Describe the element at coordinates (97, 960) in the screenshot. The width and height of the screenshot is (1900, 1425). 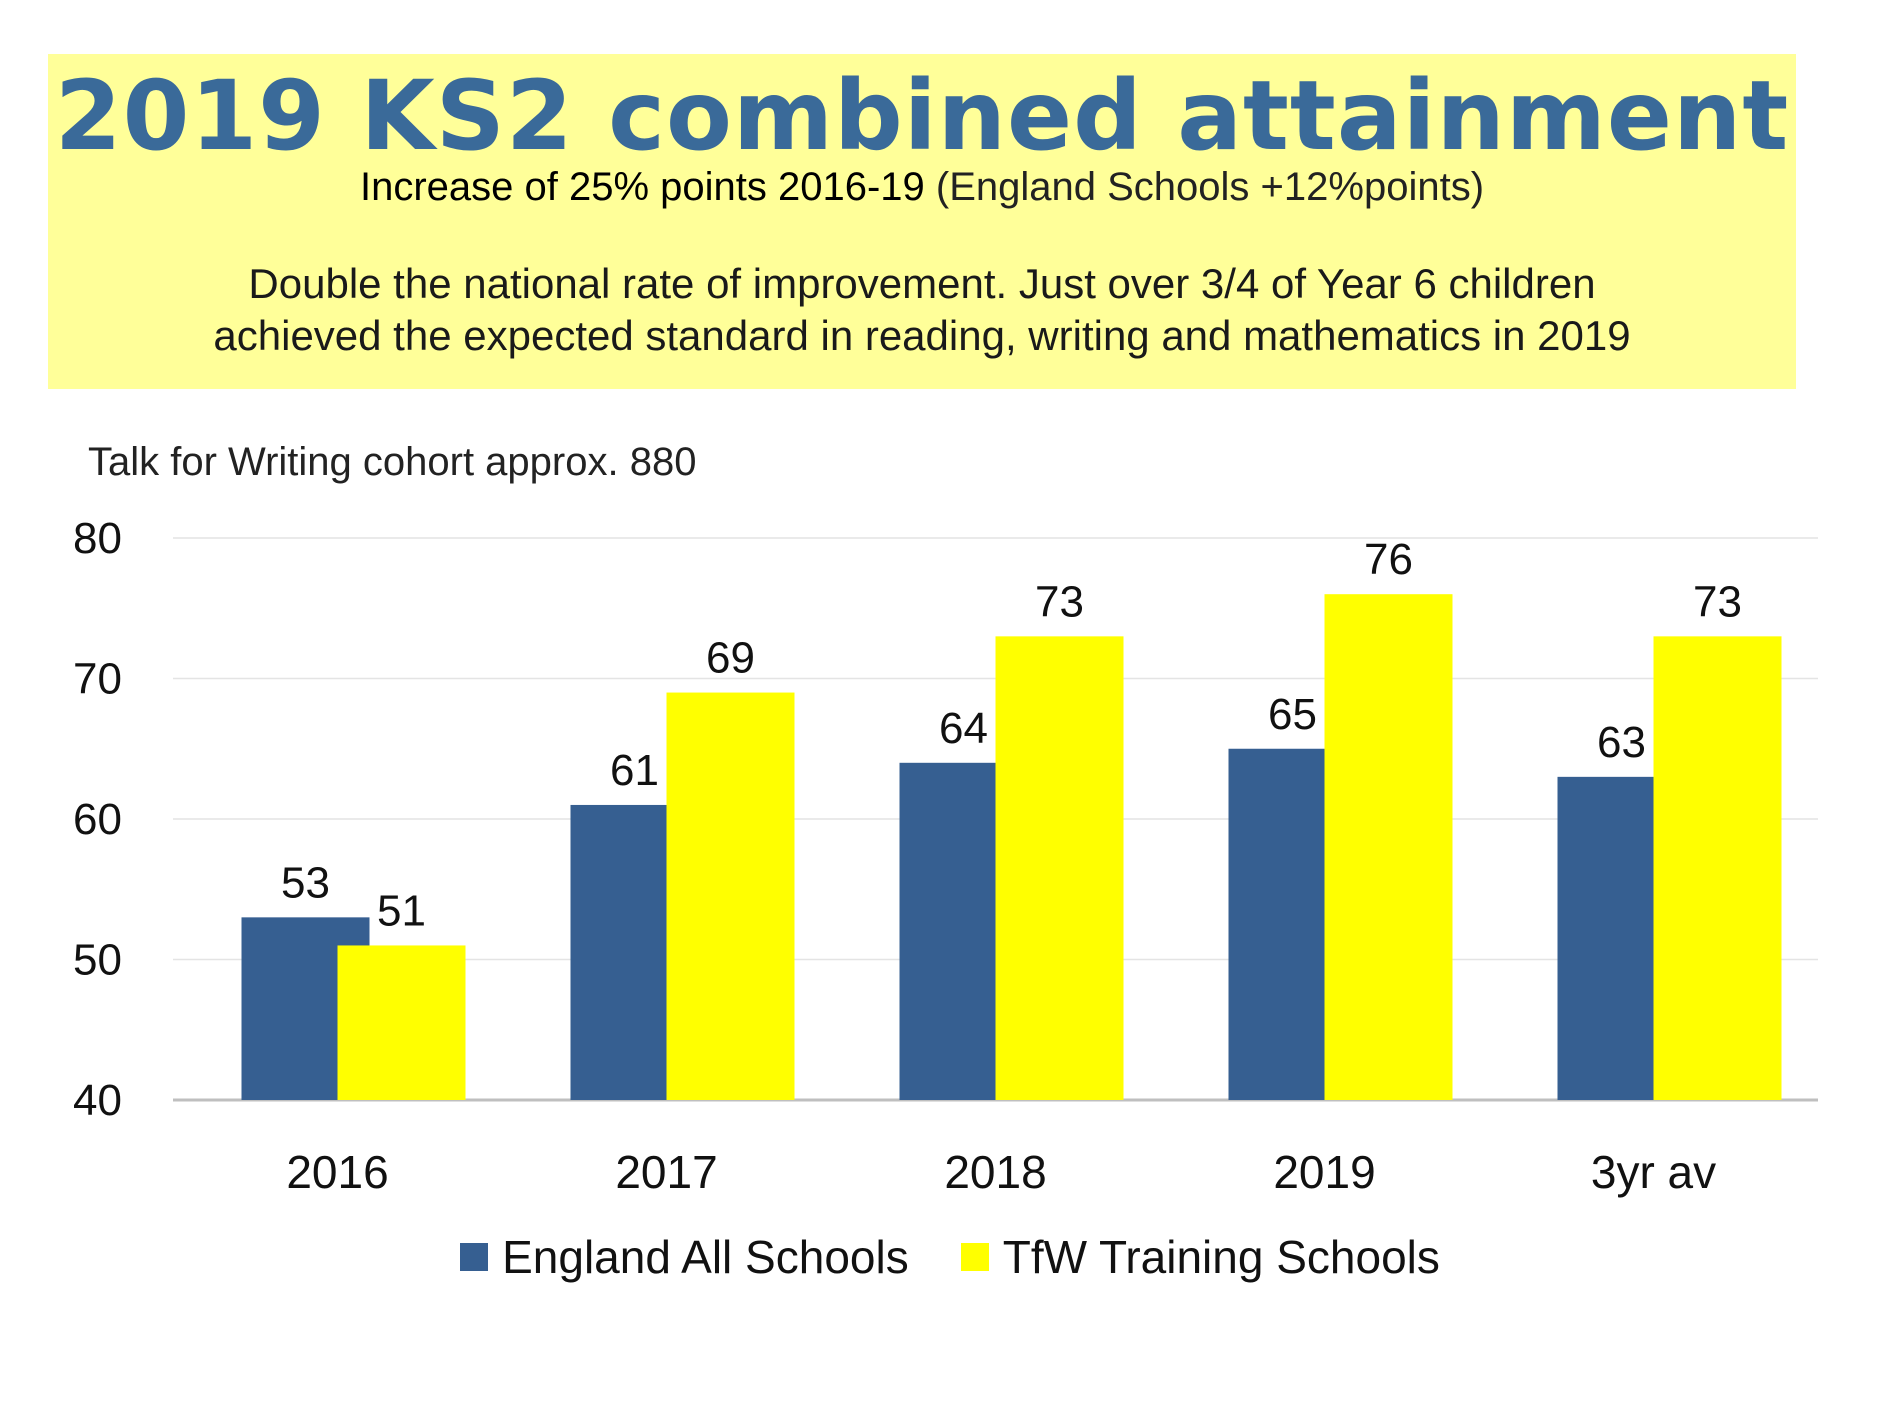
I see `y-tick-label: 50` at that location.